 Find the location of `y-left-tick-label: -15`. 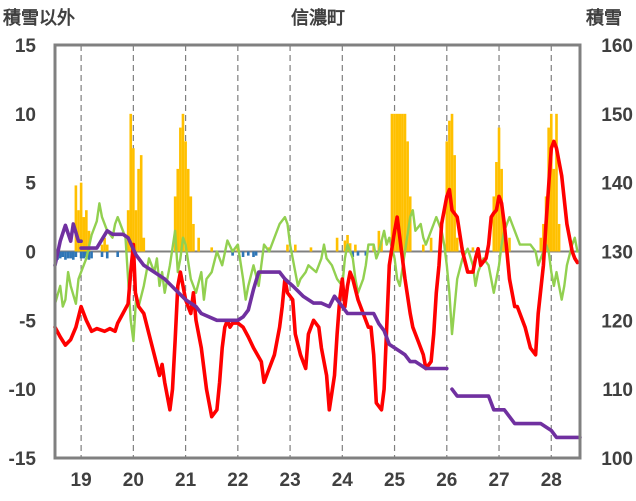

y-left-tick-label: -15 is located at coordinates (23, 459).